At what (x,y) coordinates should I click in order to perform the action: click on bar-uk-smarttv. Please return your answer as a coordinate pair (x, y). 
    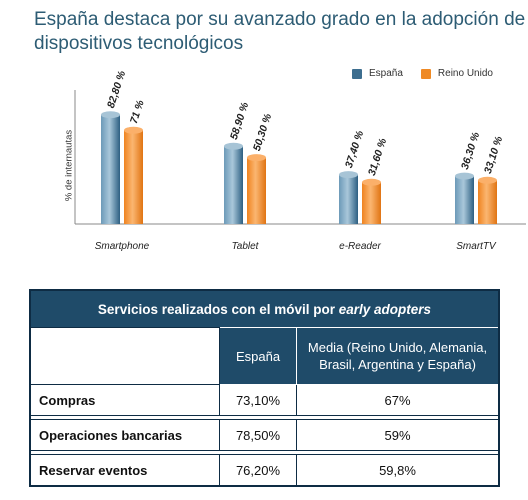
    Looking at the image, I should click on (487, 202).